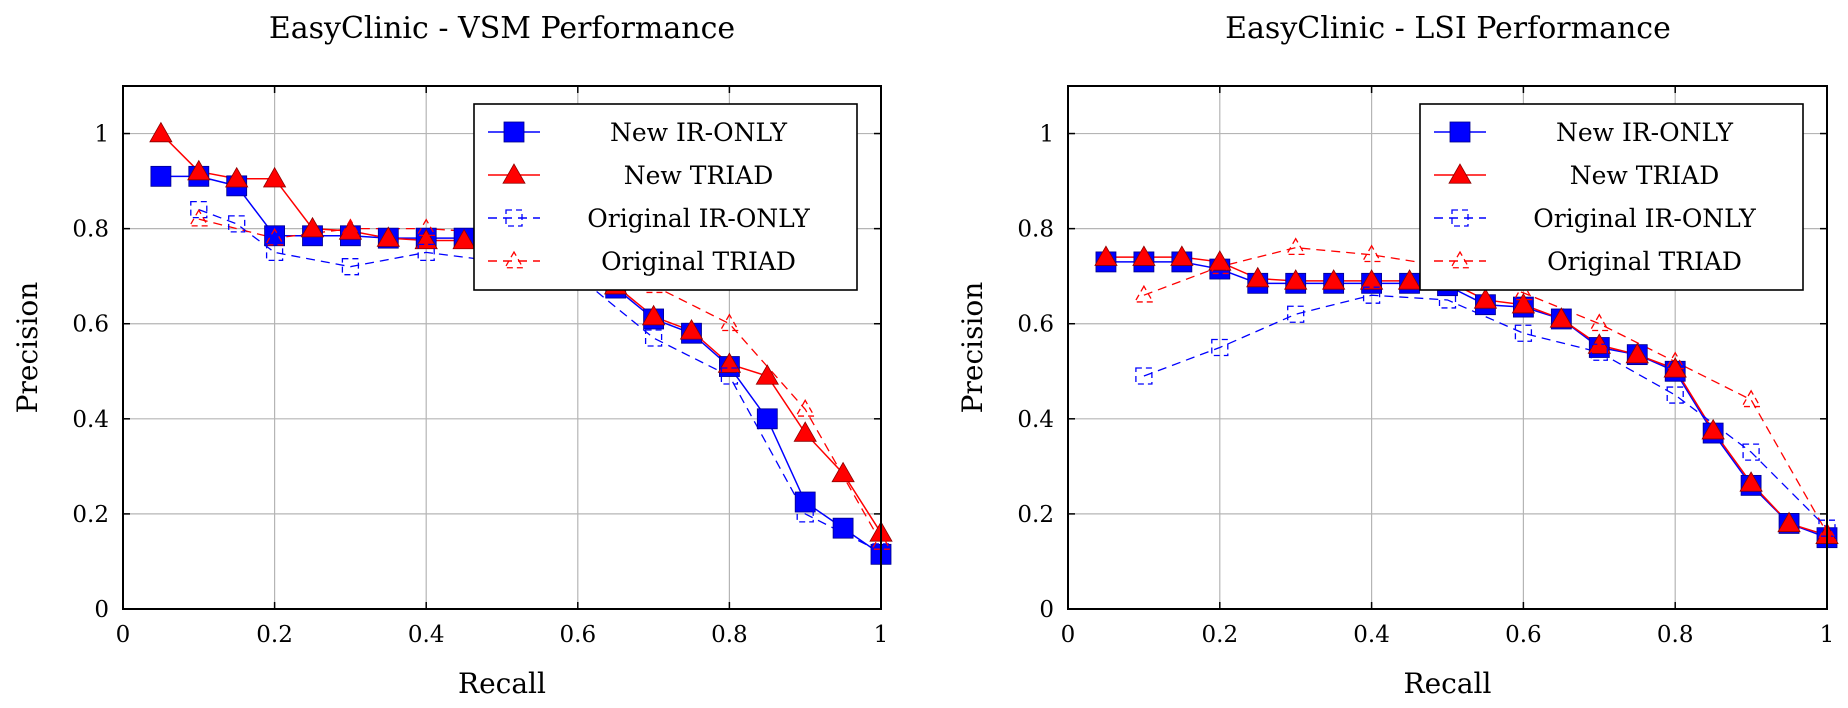 The image size is (1848, 708). Describe the element at coordinates (90, 420) in the screenshot. I see `y-tick-label: 0.4` at that location.